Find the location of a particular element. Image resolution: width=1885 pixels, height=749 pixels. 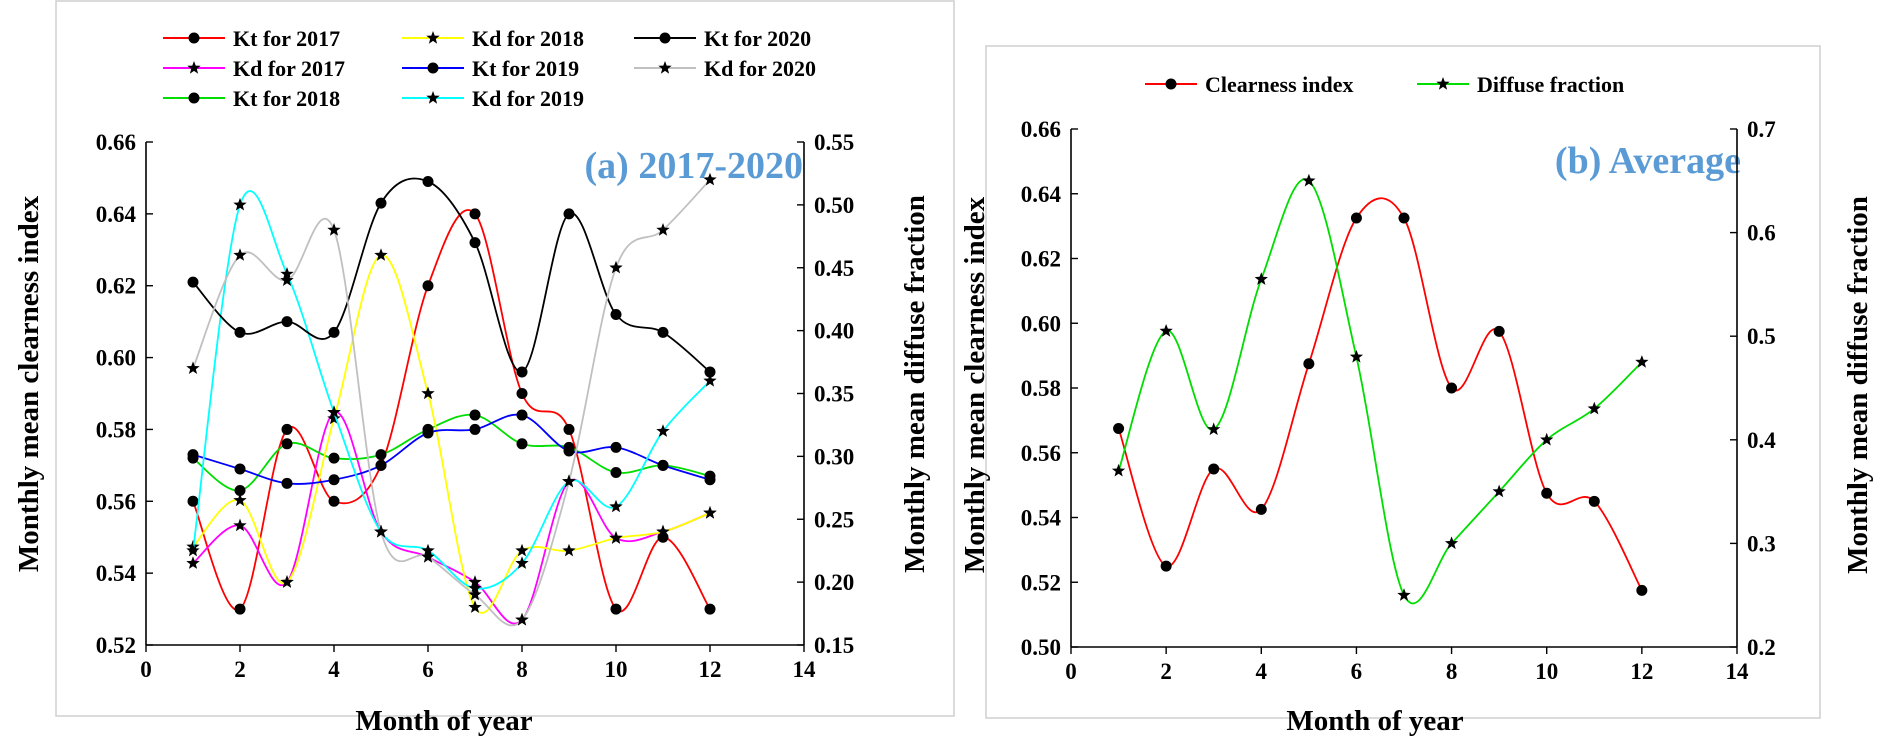

panel-a-x-tick-label: 0 is located at coordinates (146, 669).